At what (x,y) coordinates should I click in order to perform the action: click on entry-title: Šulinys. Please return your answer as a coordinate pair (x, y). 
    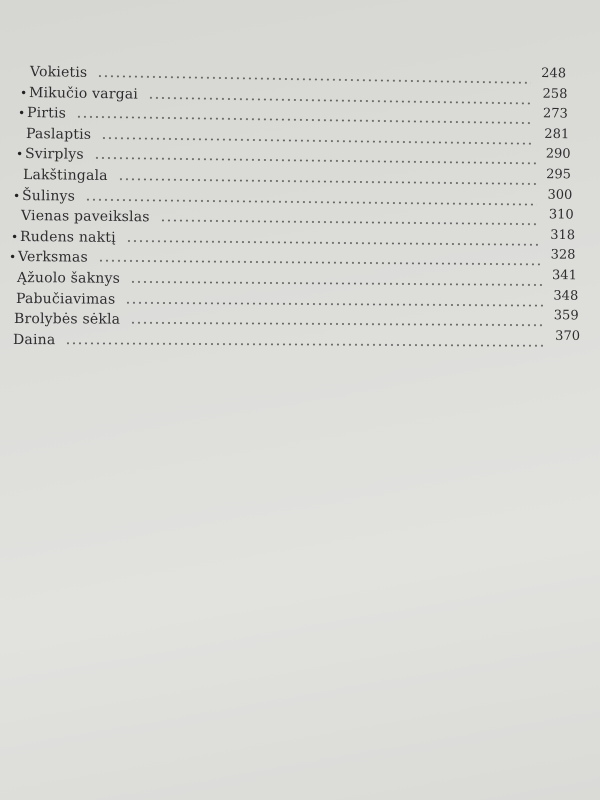
    Looking at the image, I should click on (49, 196).